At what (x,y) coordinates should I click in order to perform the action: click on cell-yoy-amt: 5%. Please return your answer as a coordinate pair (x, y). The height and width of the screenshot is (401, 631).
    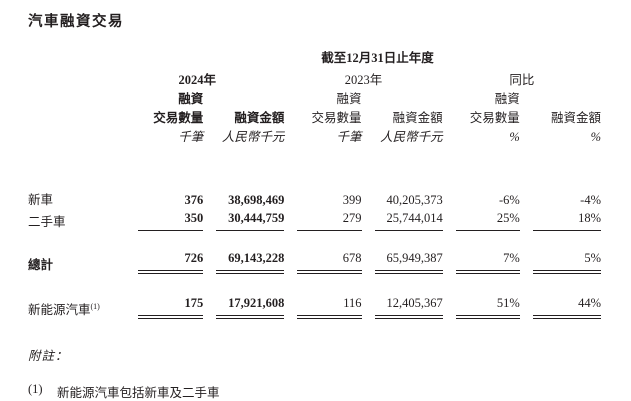
    Looking at the image, I should click on (566, 262).